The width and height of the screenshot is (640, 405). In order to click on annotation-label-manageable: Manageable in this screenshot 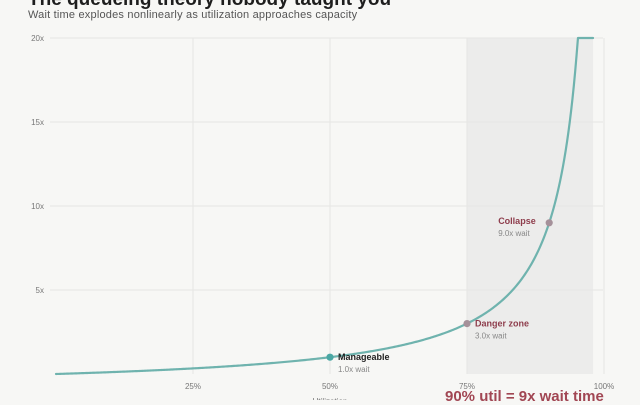, I will do `click(364, 357)`.